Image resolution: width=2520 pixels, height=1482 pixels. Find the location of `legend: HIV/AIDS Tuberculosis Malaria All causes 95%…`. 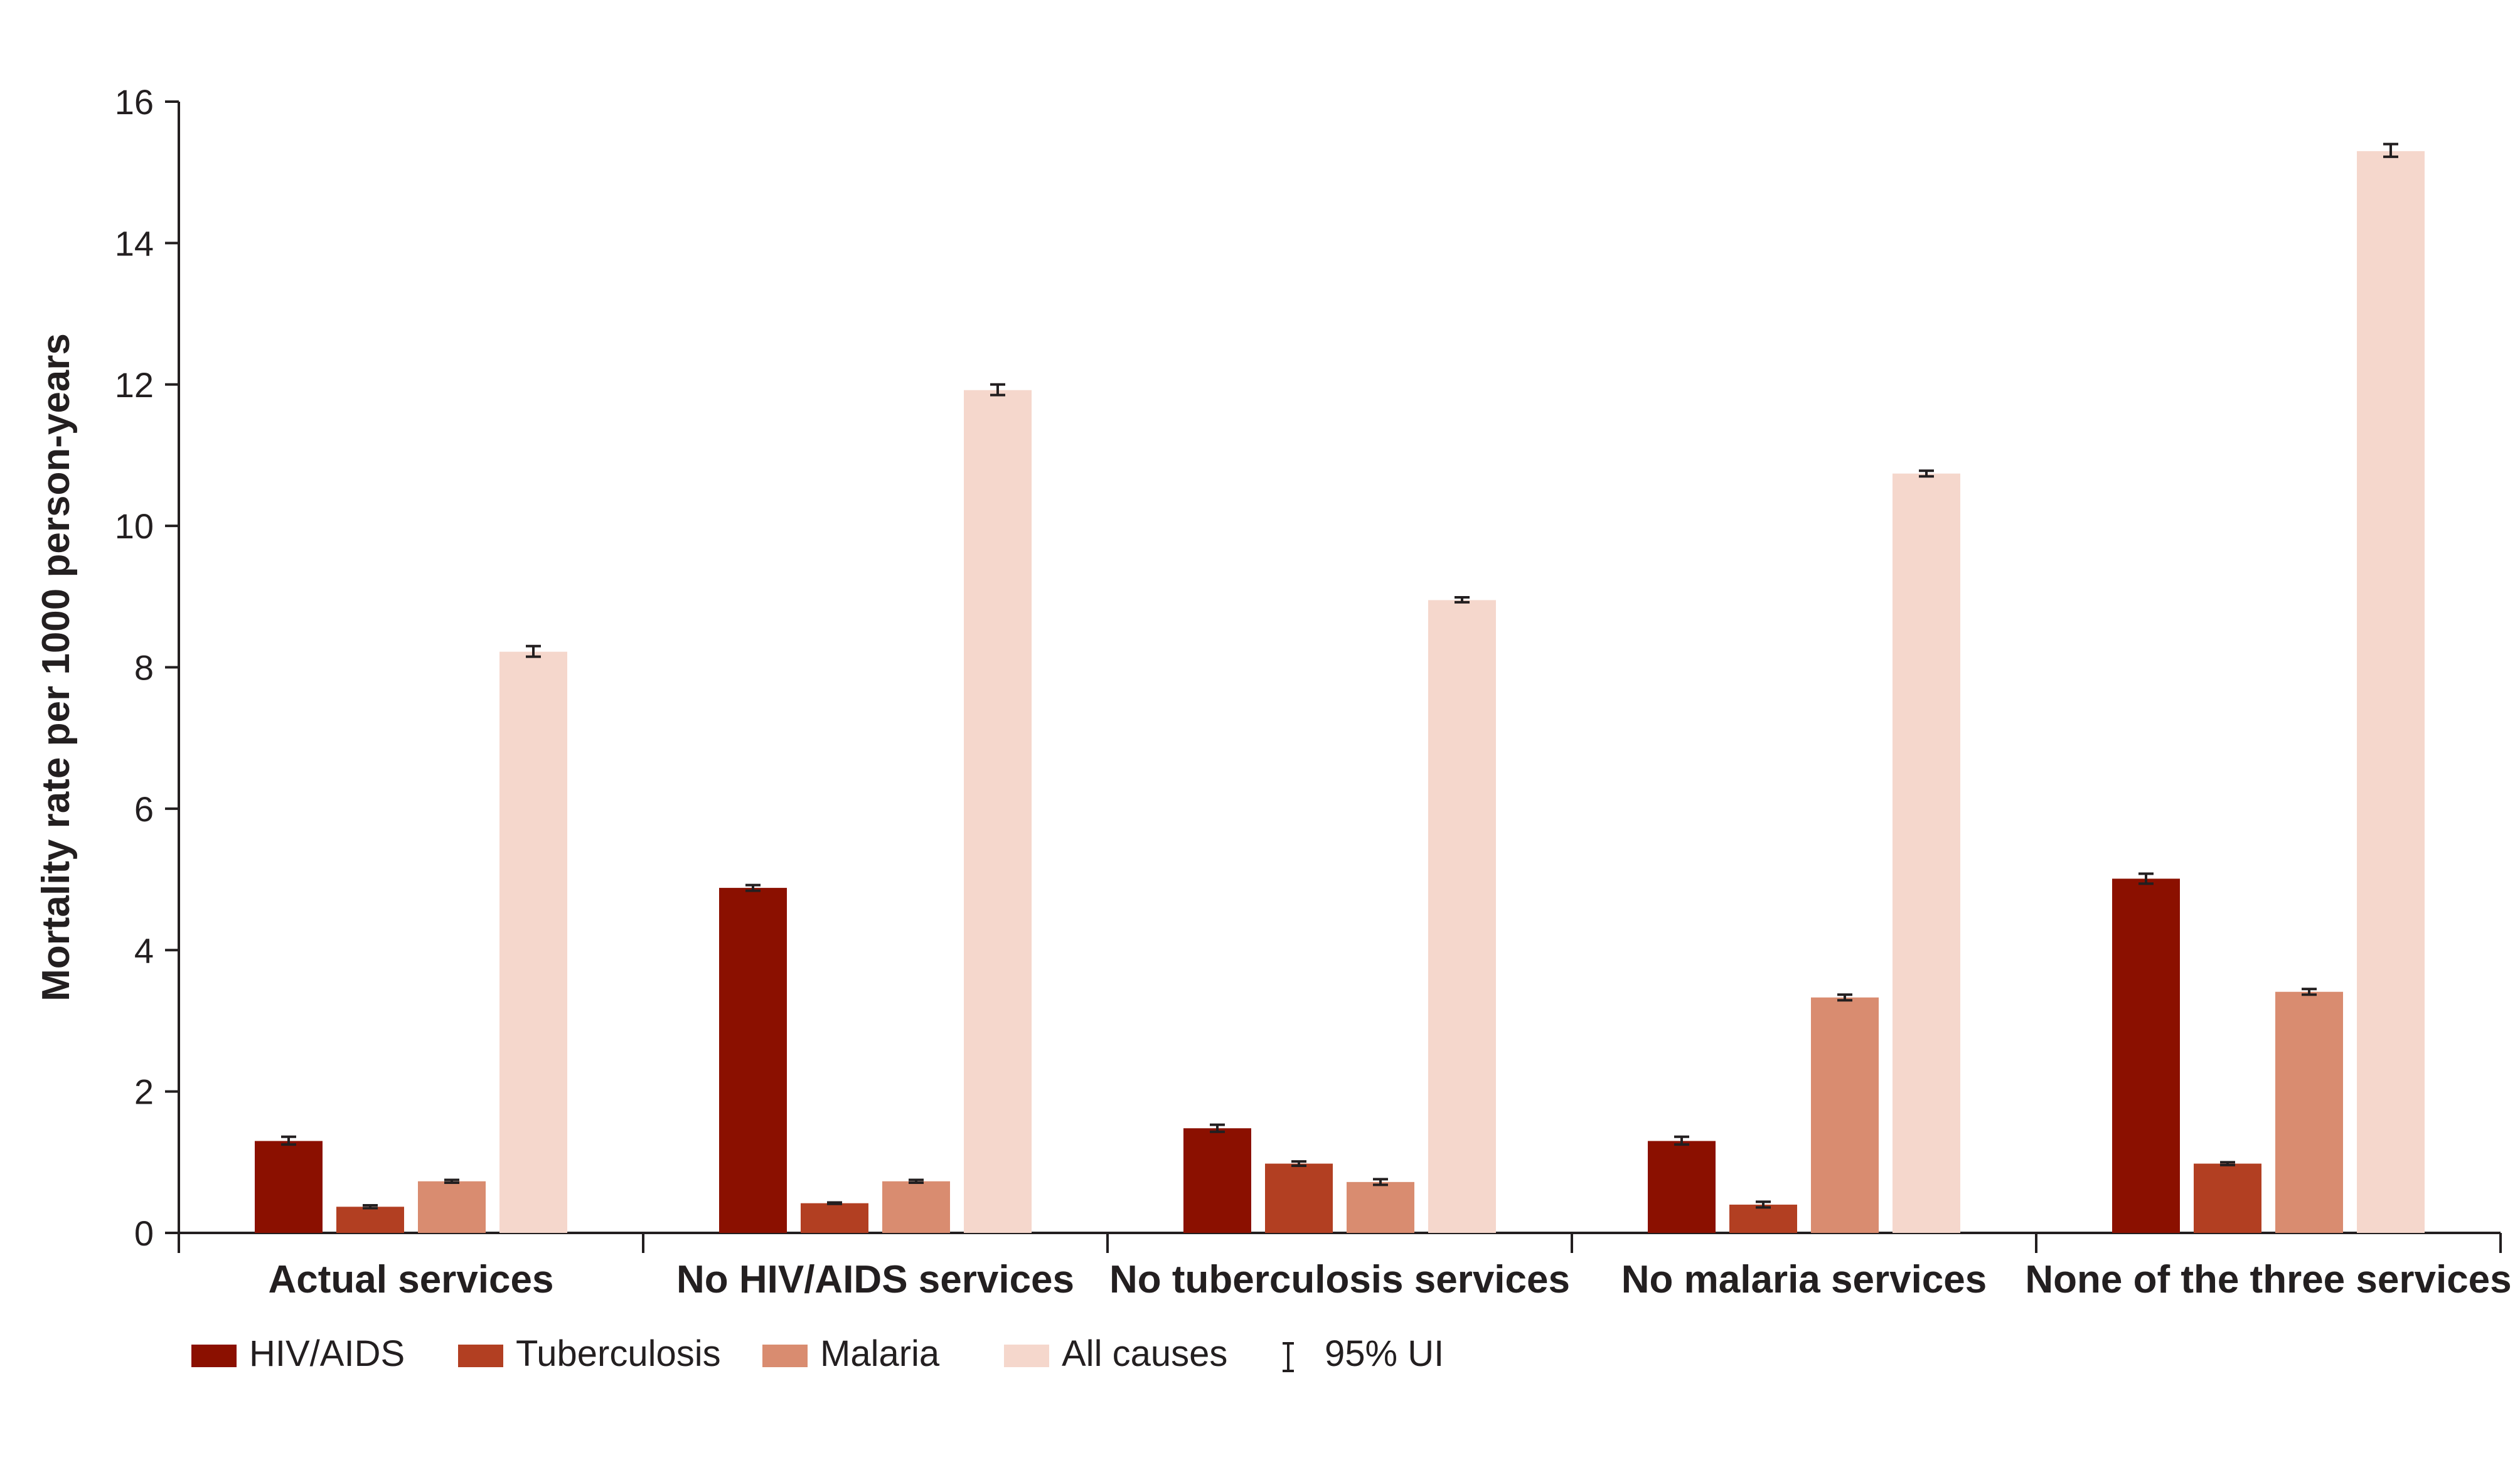

legend: HIV/AIDS Tuberculosis Malaria All causes 95%… is located at coordinates (817, 1353).